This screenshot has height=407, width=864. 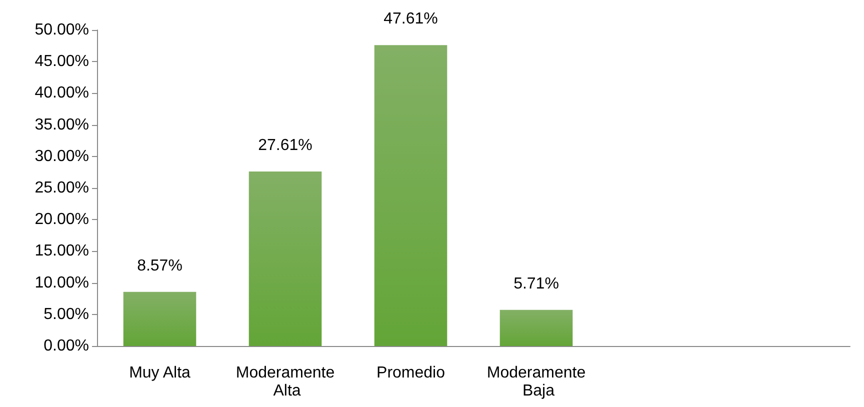 I want to click on y-tick-label: 35.00%, so click(x=61, y=125).